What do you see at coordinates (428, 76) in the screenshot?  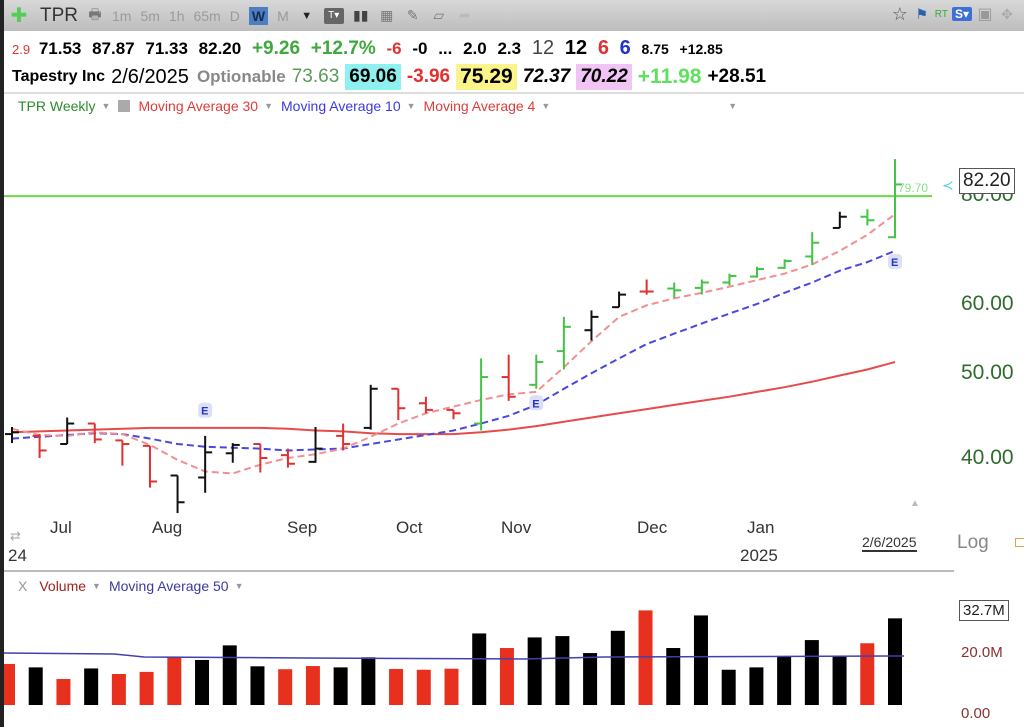 I see `quote-q3: -3.96` at bounding box center [428, 76].